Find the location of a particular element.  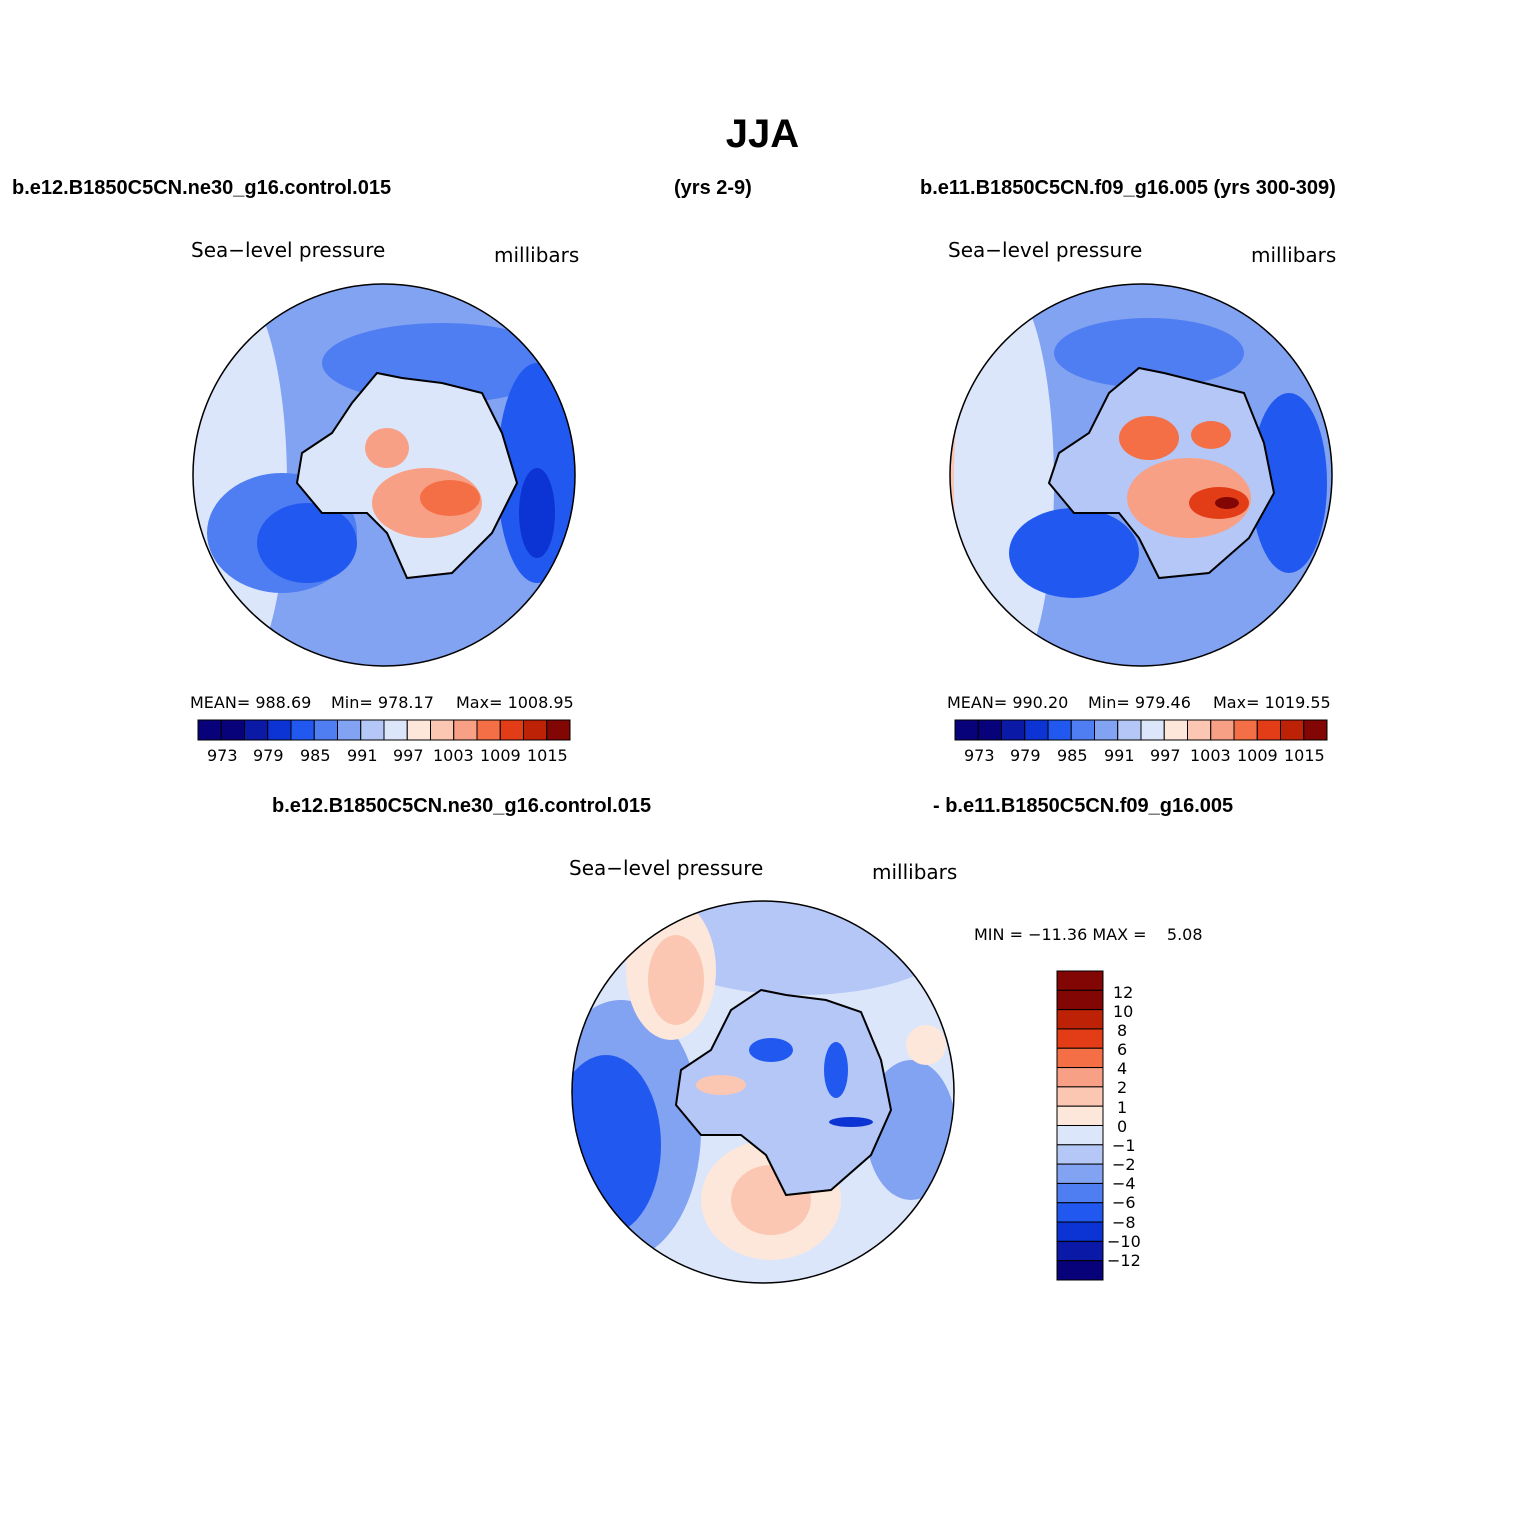

left-panel-units: millibars is located at coordinates (537, 255).